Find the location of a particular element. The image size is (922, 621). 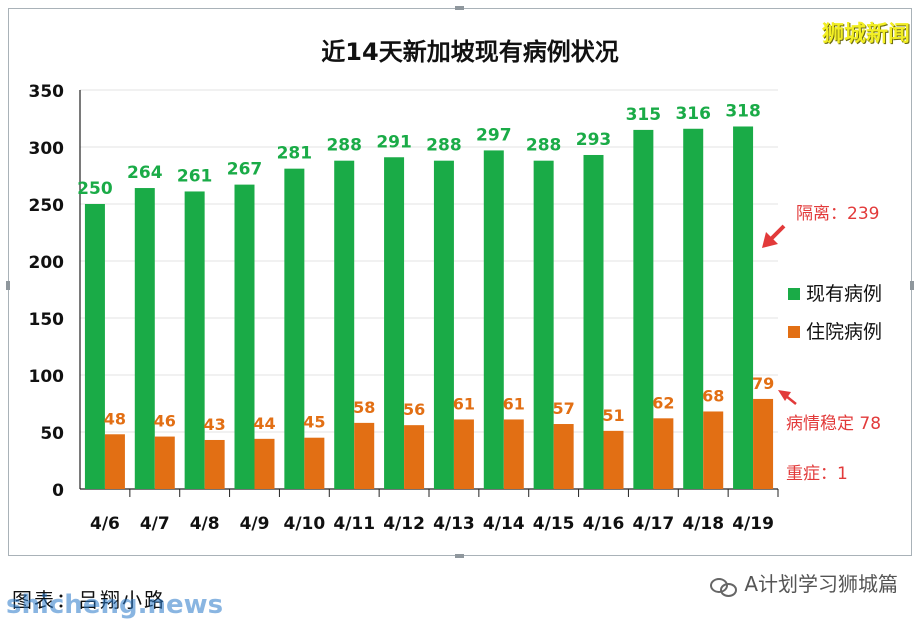

image-caption: 图表：吕翔小路 is located at coordinates (89, 600).